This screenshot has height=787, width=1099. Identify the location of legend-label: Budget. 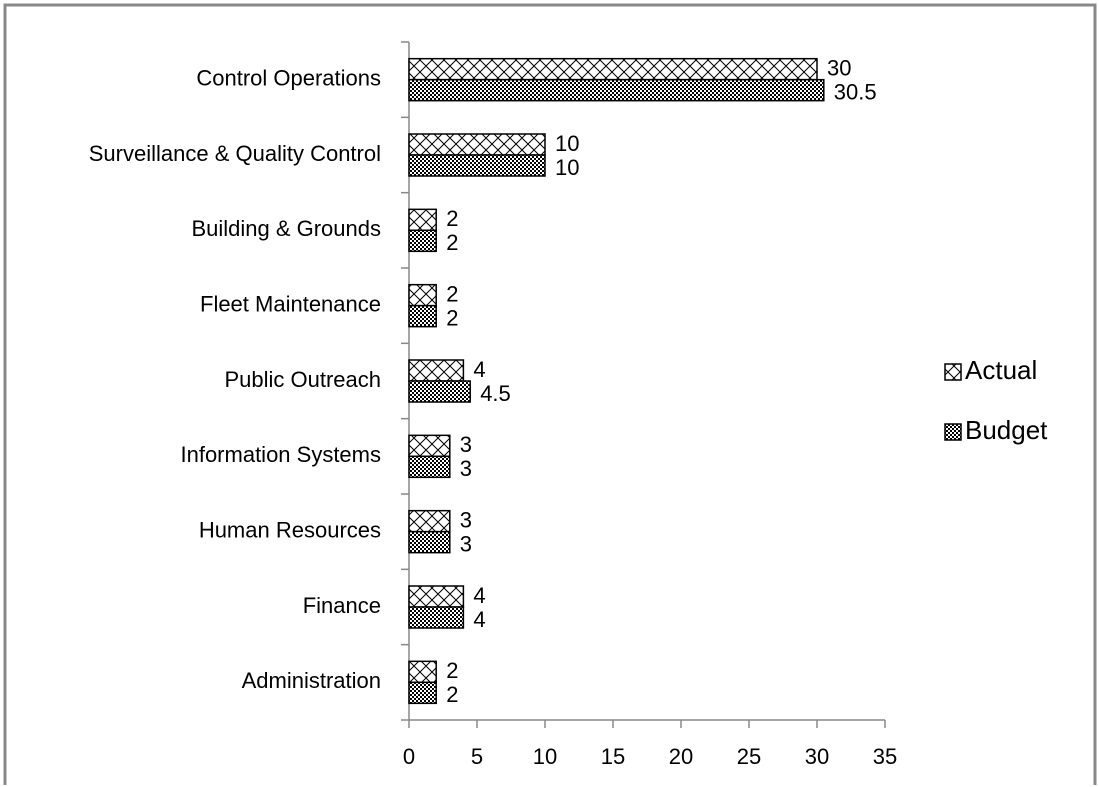
(1006, 430).